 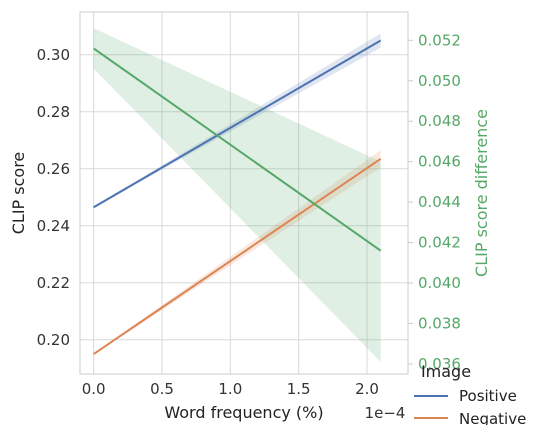 What do you see at coordinates (439, 81) in the screenshot?
I see `y-tick-label-right: 0.050` at bounding box center [439, 81].